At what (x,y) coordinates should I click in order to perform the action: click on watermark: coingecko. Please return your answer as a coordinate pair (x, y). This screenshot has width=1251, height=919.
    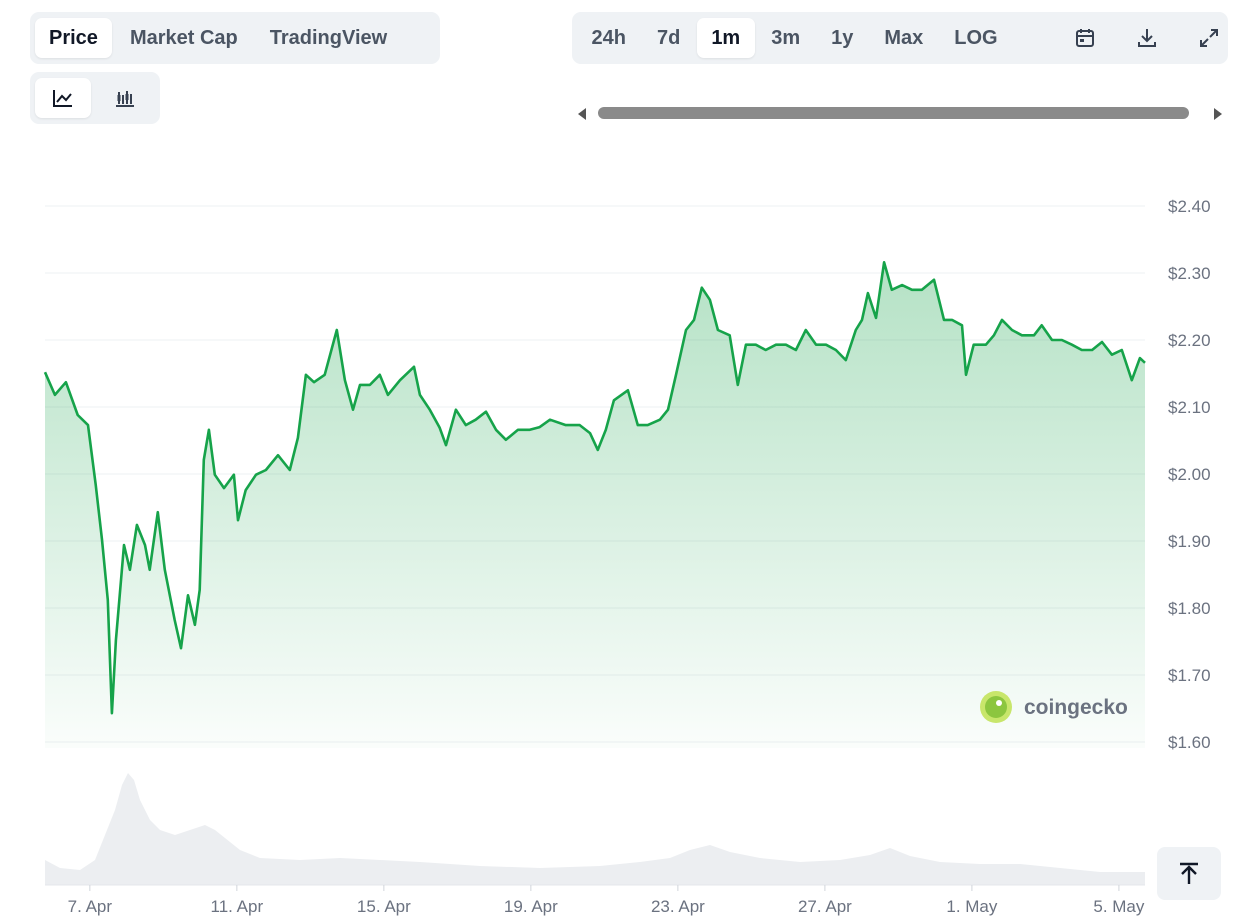
    Looking at the image, I should click on (1054, 707).